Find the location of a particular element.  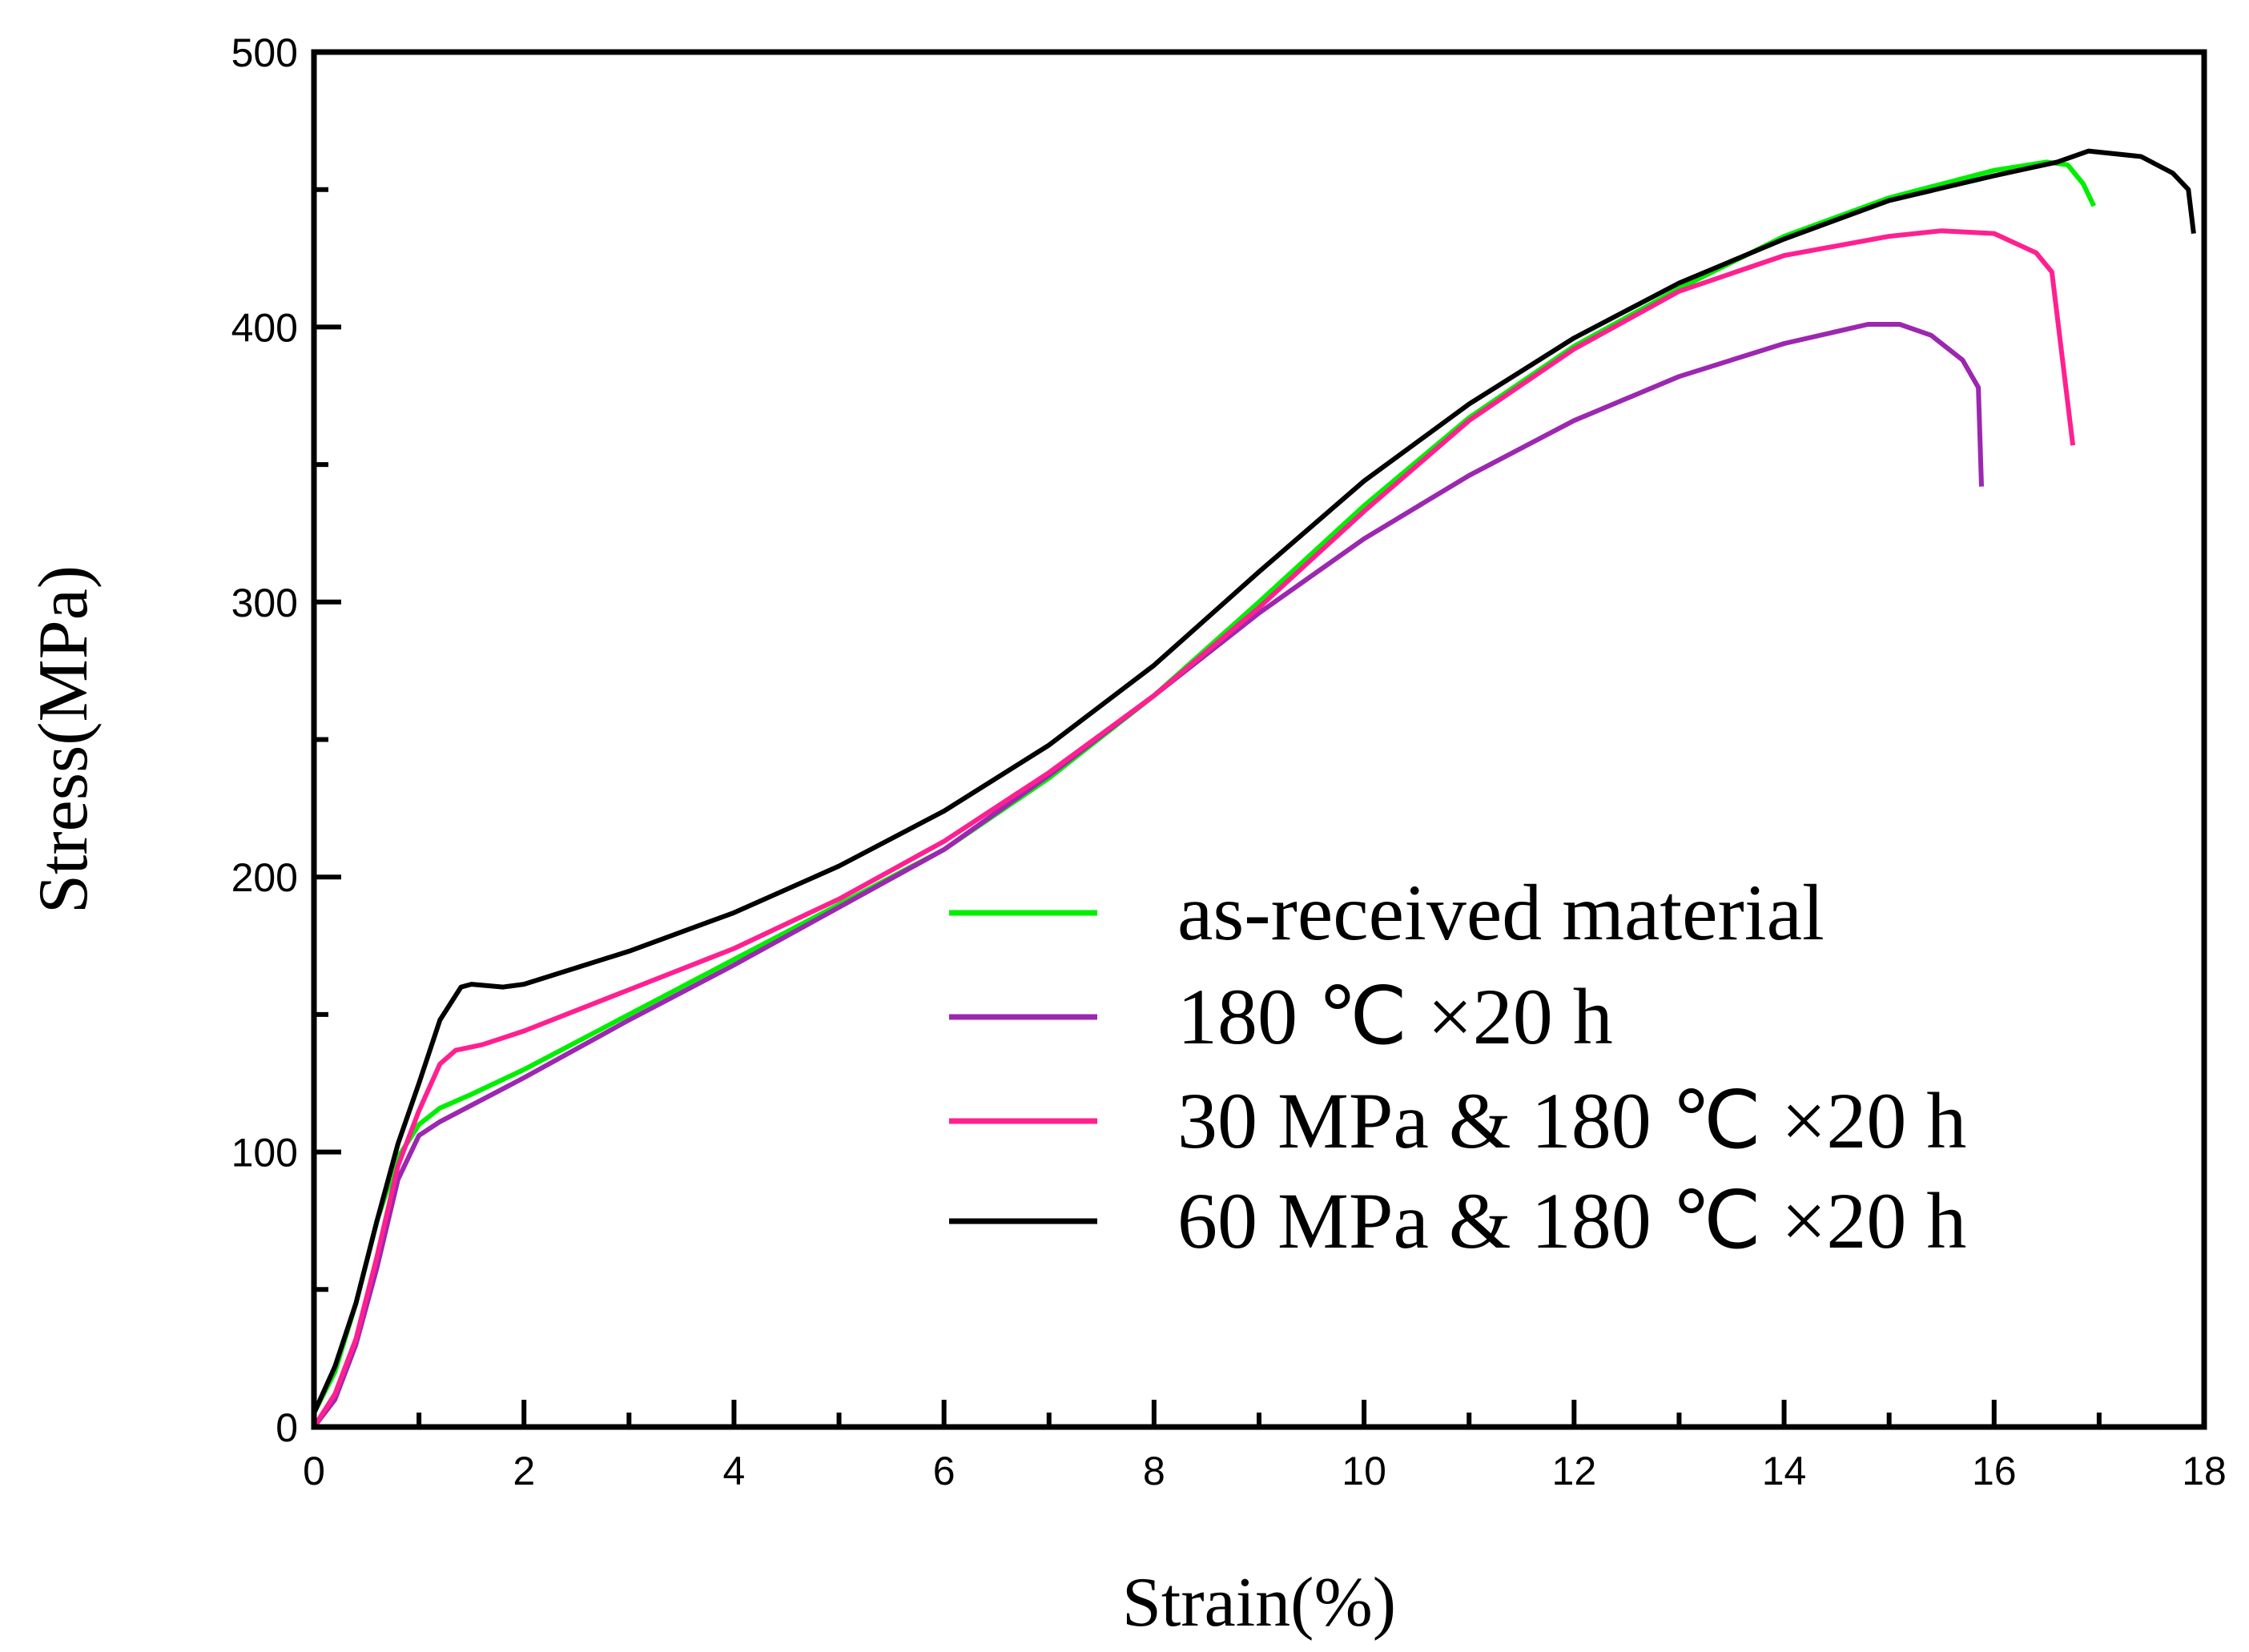

legend-label: 60 MPa & 180 ℃ ×20 h is located at coordinates (1571, 1221).